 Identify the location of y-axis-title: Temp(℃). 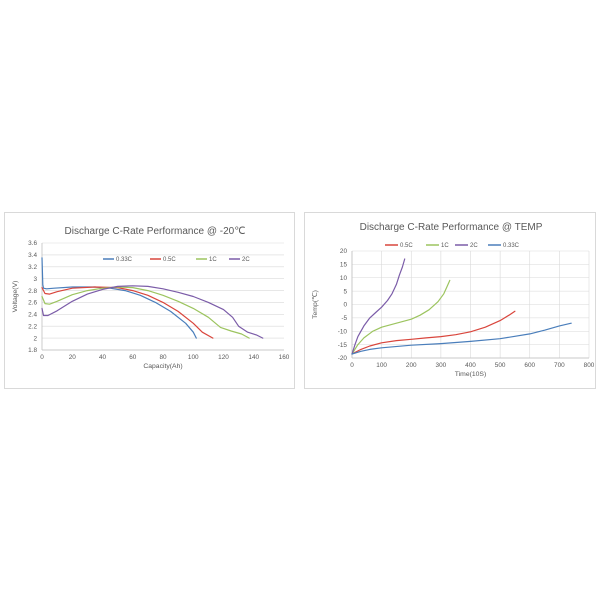
(315, 304).